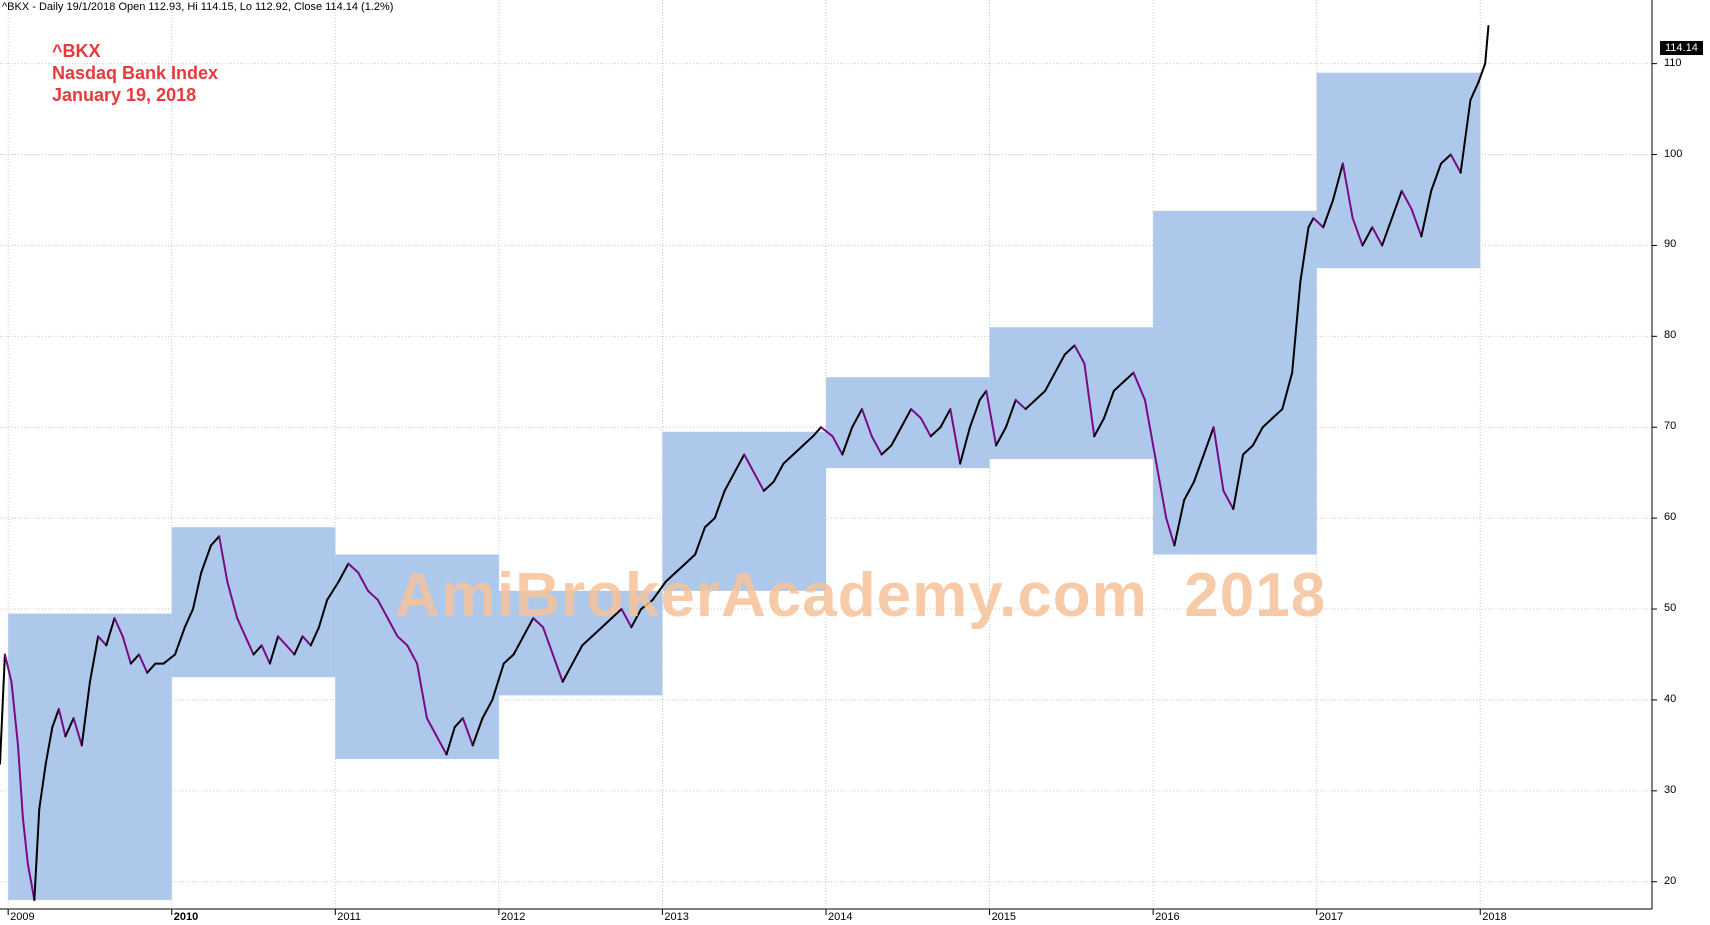  Describe the element at coordinates (1670, 880) in the screenshot. I see `y-tick-label: 20` at that location.